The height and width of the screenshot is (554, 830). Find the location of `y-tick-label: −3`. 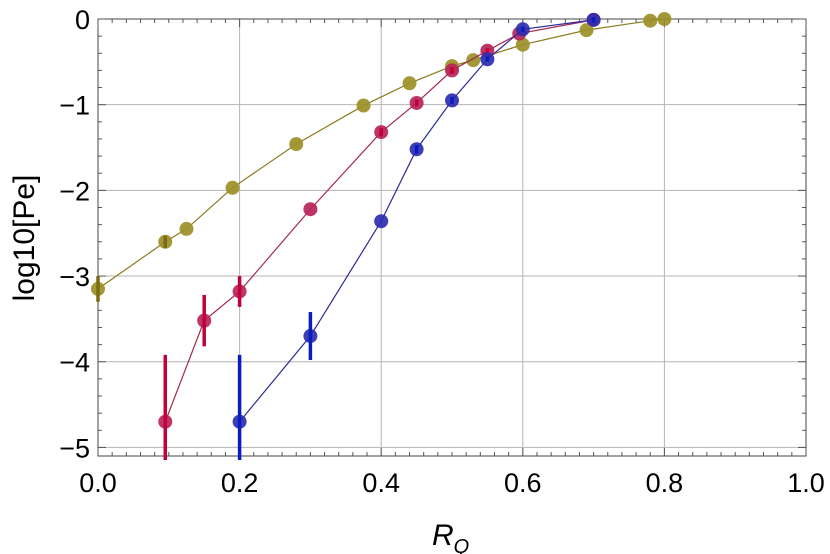

y-tick-label: −3 is located at coordinates (74, 277).